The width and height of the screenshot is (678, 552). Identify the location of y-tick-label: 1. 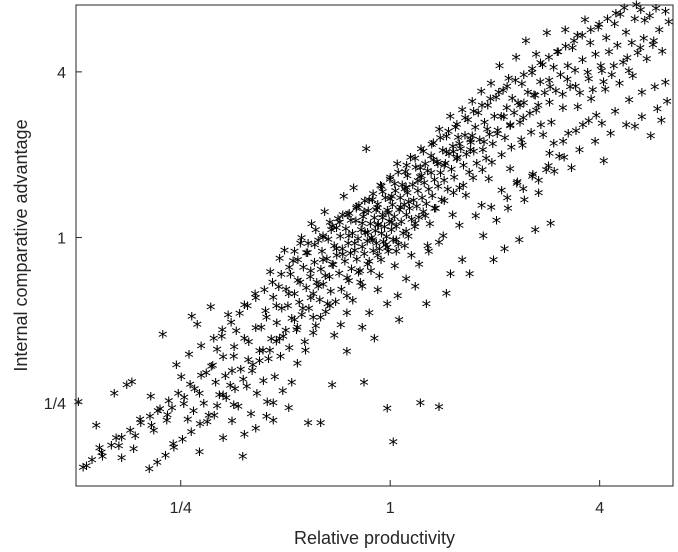
(61, 239).